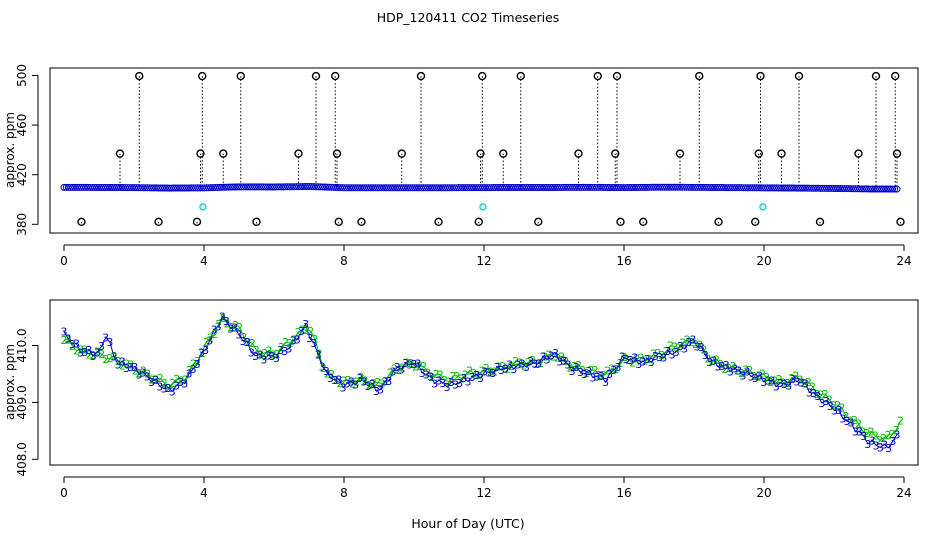  I want to click on level-3-point-127: 3, so click(592, 378).